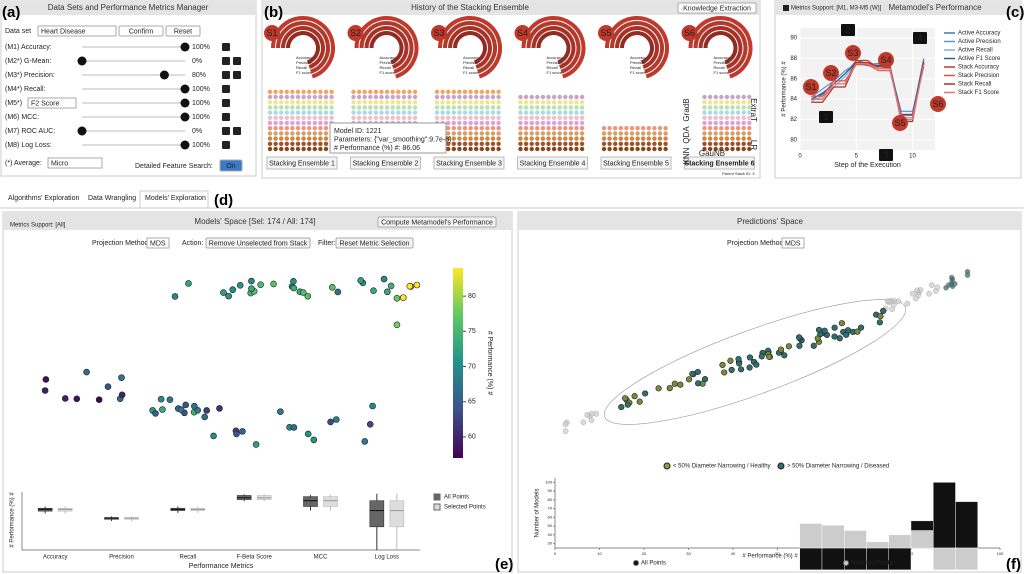 This screenshot has width=1024, height=574. I want to click on tab-active, so click(174, 199).